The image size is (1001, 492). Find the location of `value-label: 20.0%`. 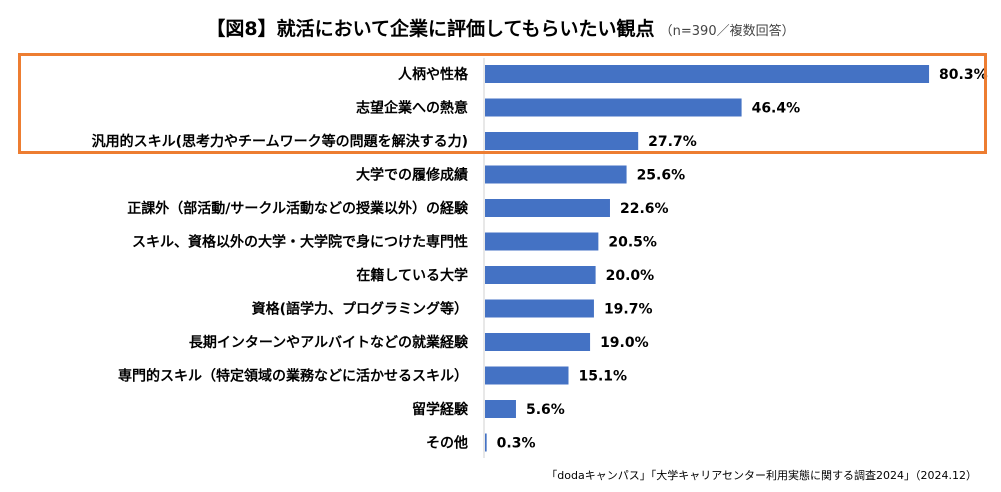

value-label: 20.0% is located at coordinates (630, 276).